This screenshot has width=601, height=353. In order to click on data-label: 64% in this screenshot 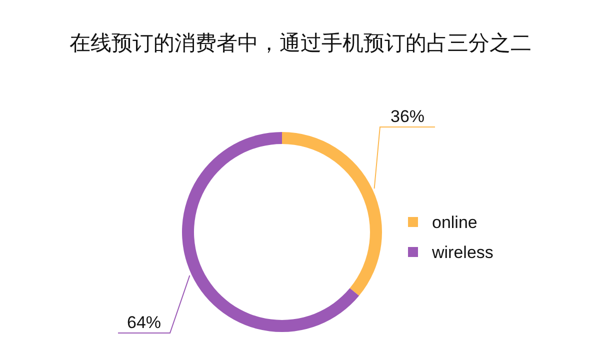, I will do `click(144, 322)`.